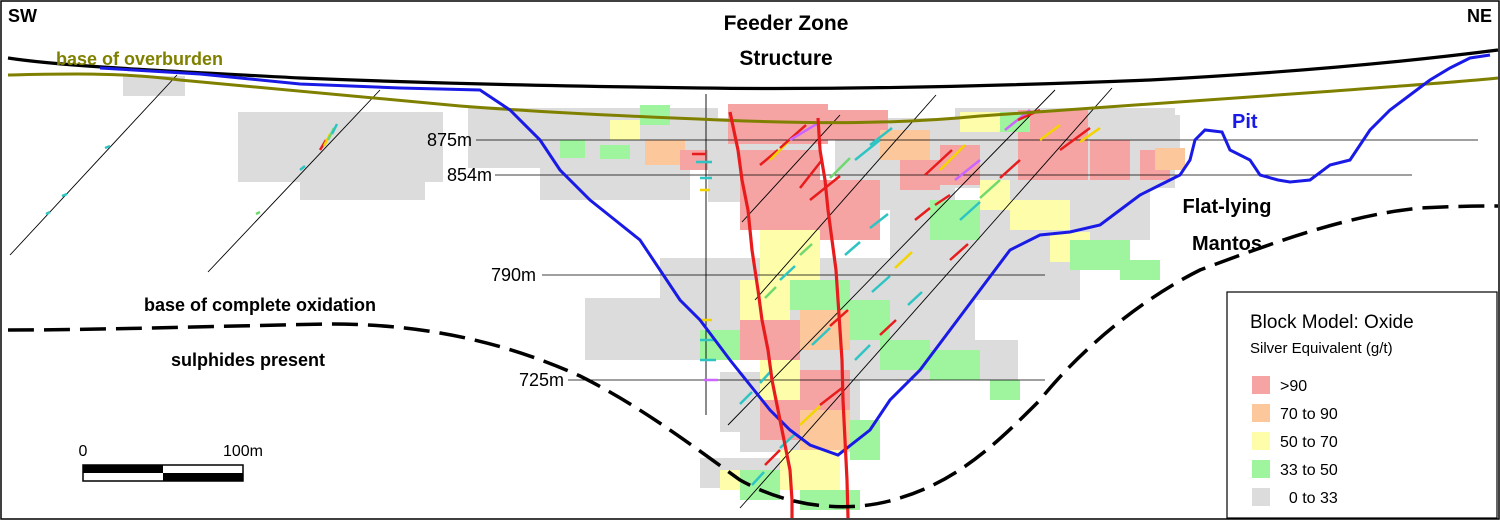  I want to click on level-label-875: 875m, so click(449, 140).